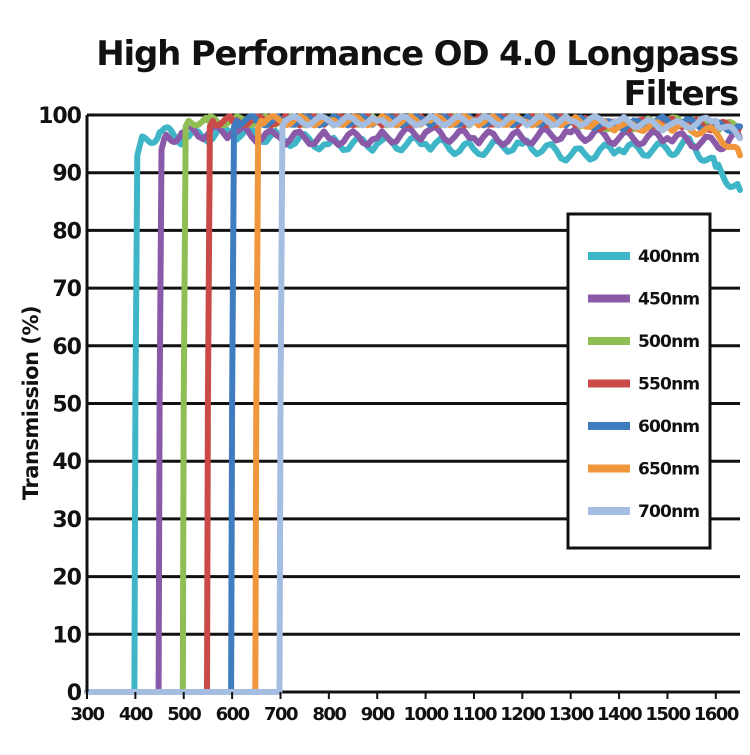 The image size is (750, 755). Describe the element at coordinates (66, 578) in the screenshot. I see `y-tick-label: 20` at that location.